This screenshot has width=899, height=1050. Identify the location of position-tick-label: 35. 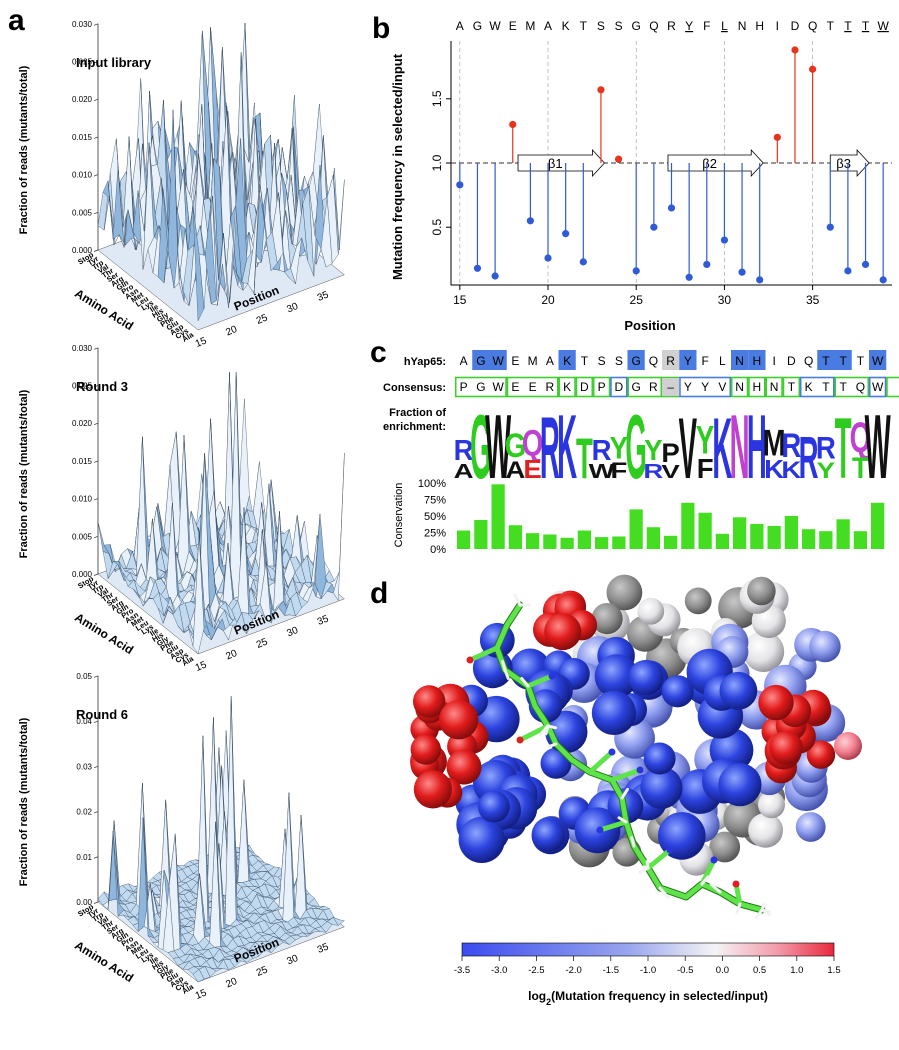
(323, 296).